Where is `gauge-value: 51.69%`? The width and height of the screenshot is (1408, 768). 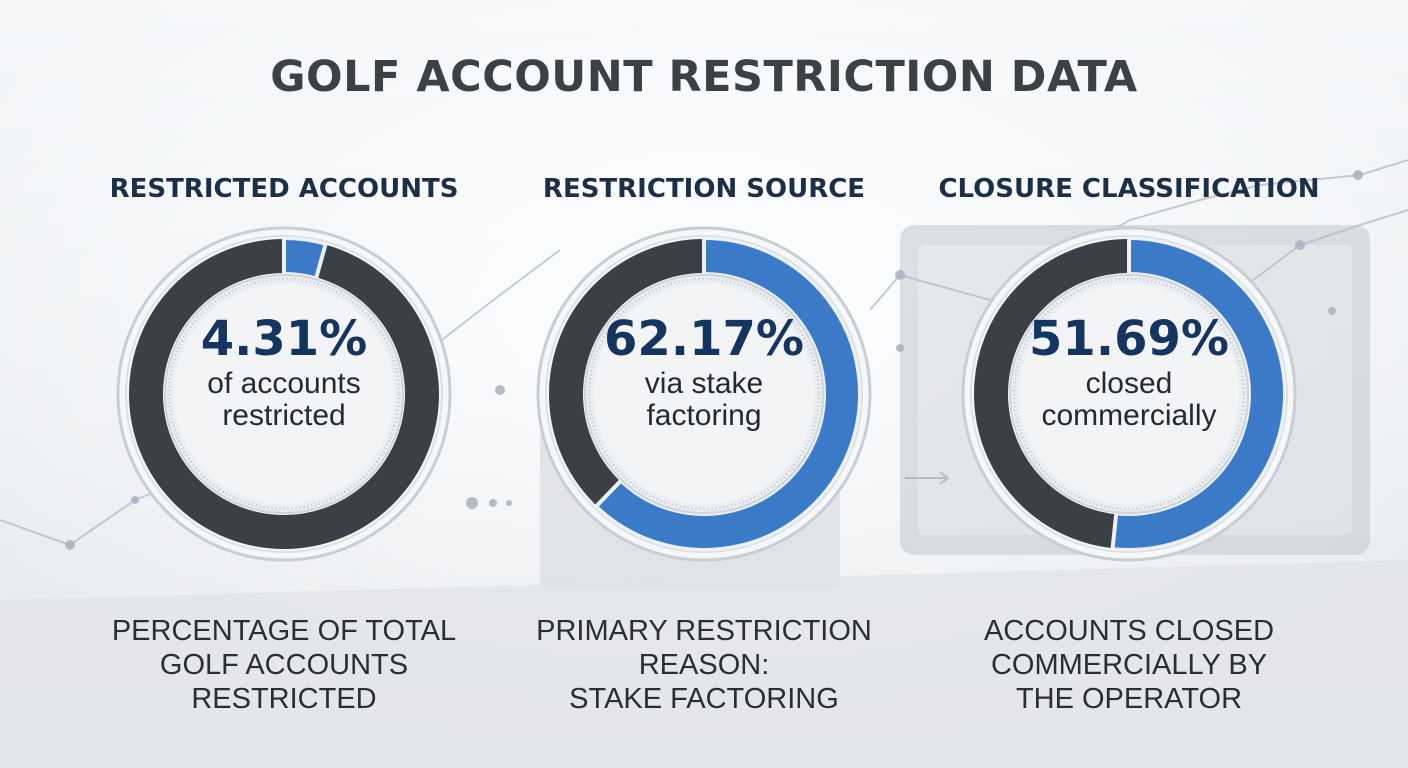
gauge-value: 51.69% is located at coordinates (1129, 339).